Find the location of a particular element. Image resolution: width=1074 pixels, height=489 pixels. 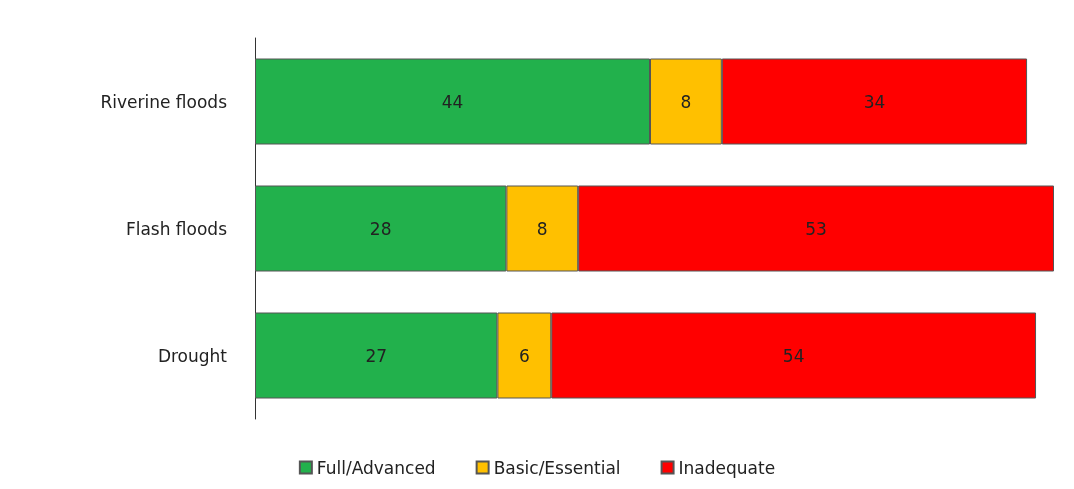

legend-label: Inadequate is located at coordinates (727, 467).